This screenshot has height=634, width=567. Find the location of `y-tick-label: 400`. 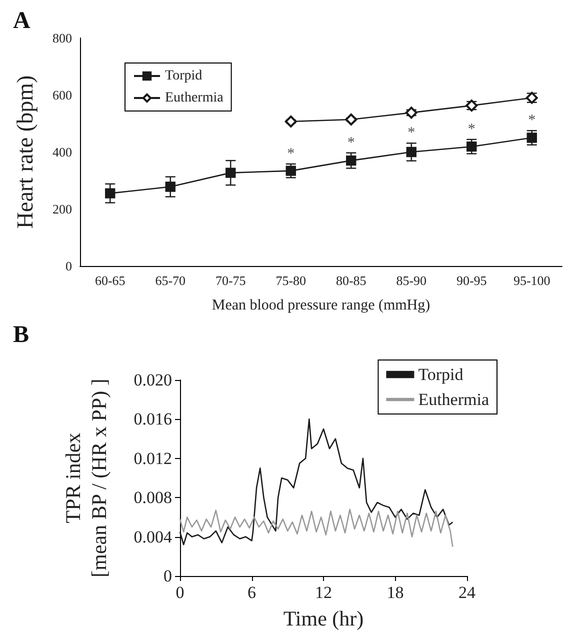

y-tick-label: 400 is located at coordinates (62, 152).